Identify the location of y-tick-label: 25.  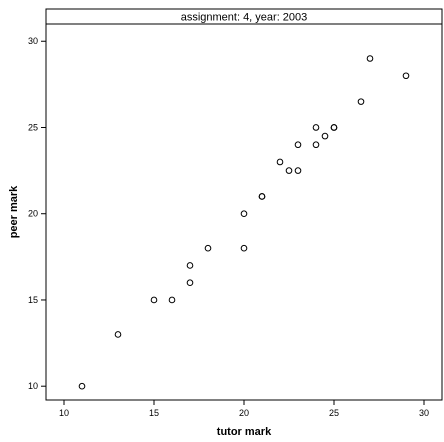
(33, 127).